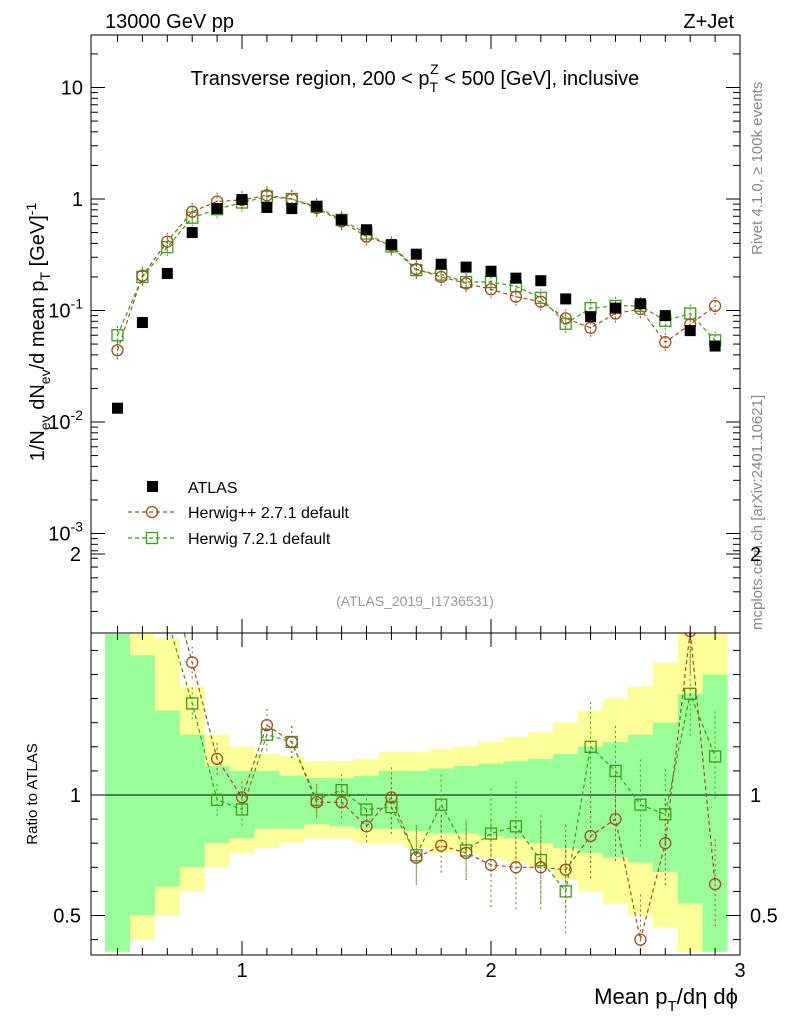 The height and width of the screenshot is (1024, 786). I want to click on process-label: Z+Jet, so click(708, 22).